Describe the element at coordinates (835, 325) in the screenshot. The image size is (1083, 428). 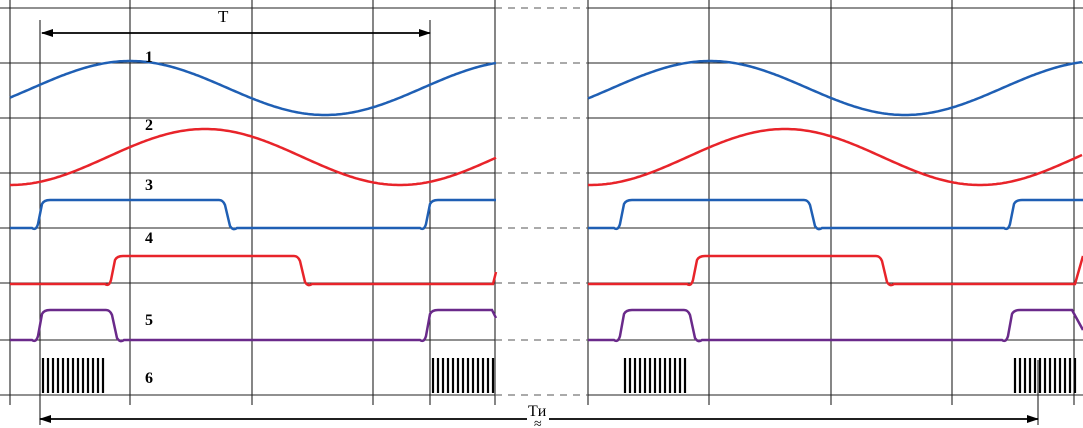
I see `waveform-5-right` at that location.